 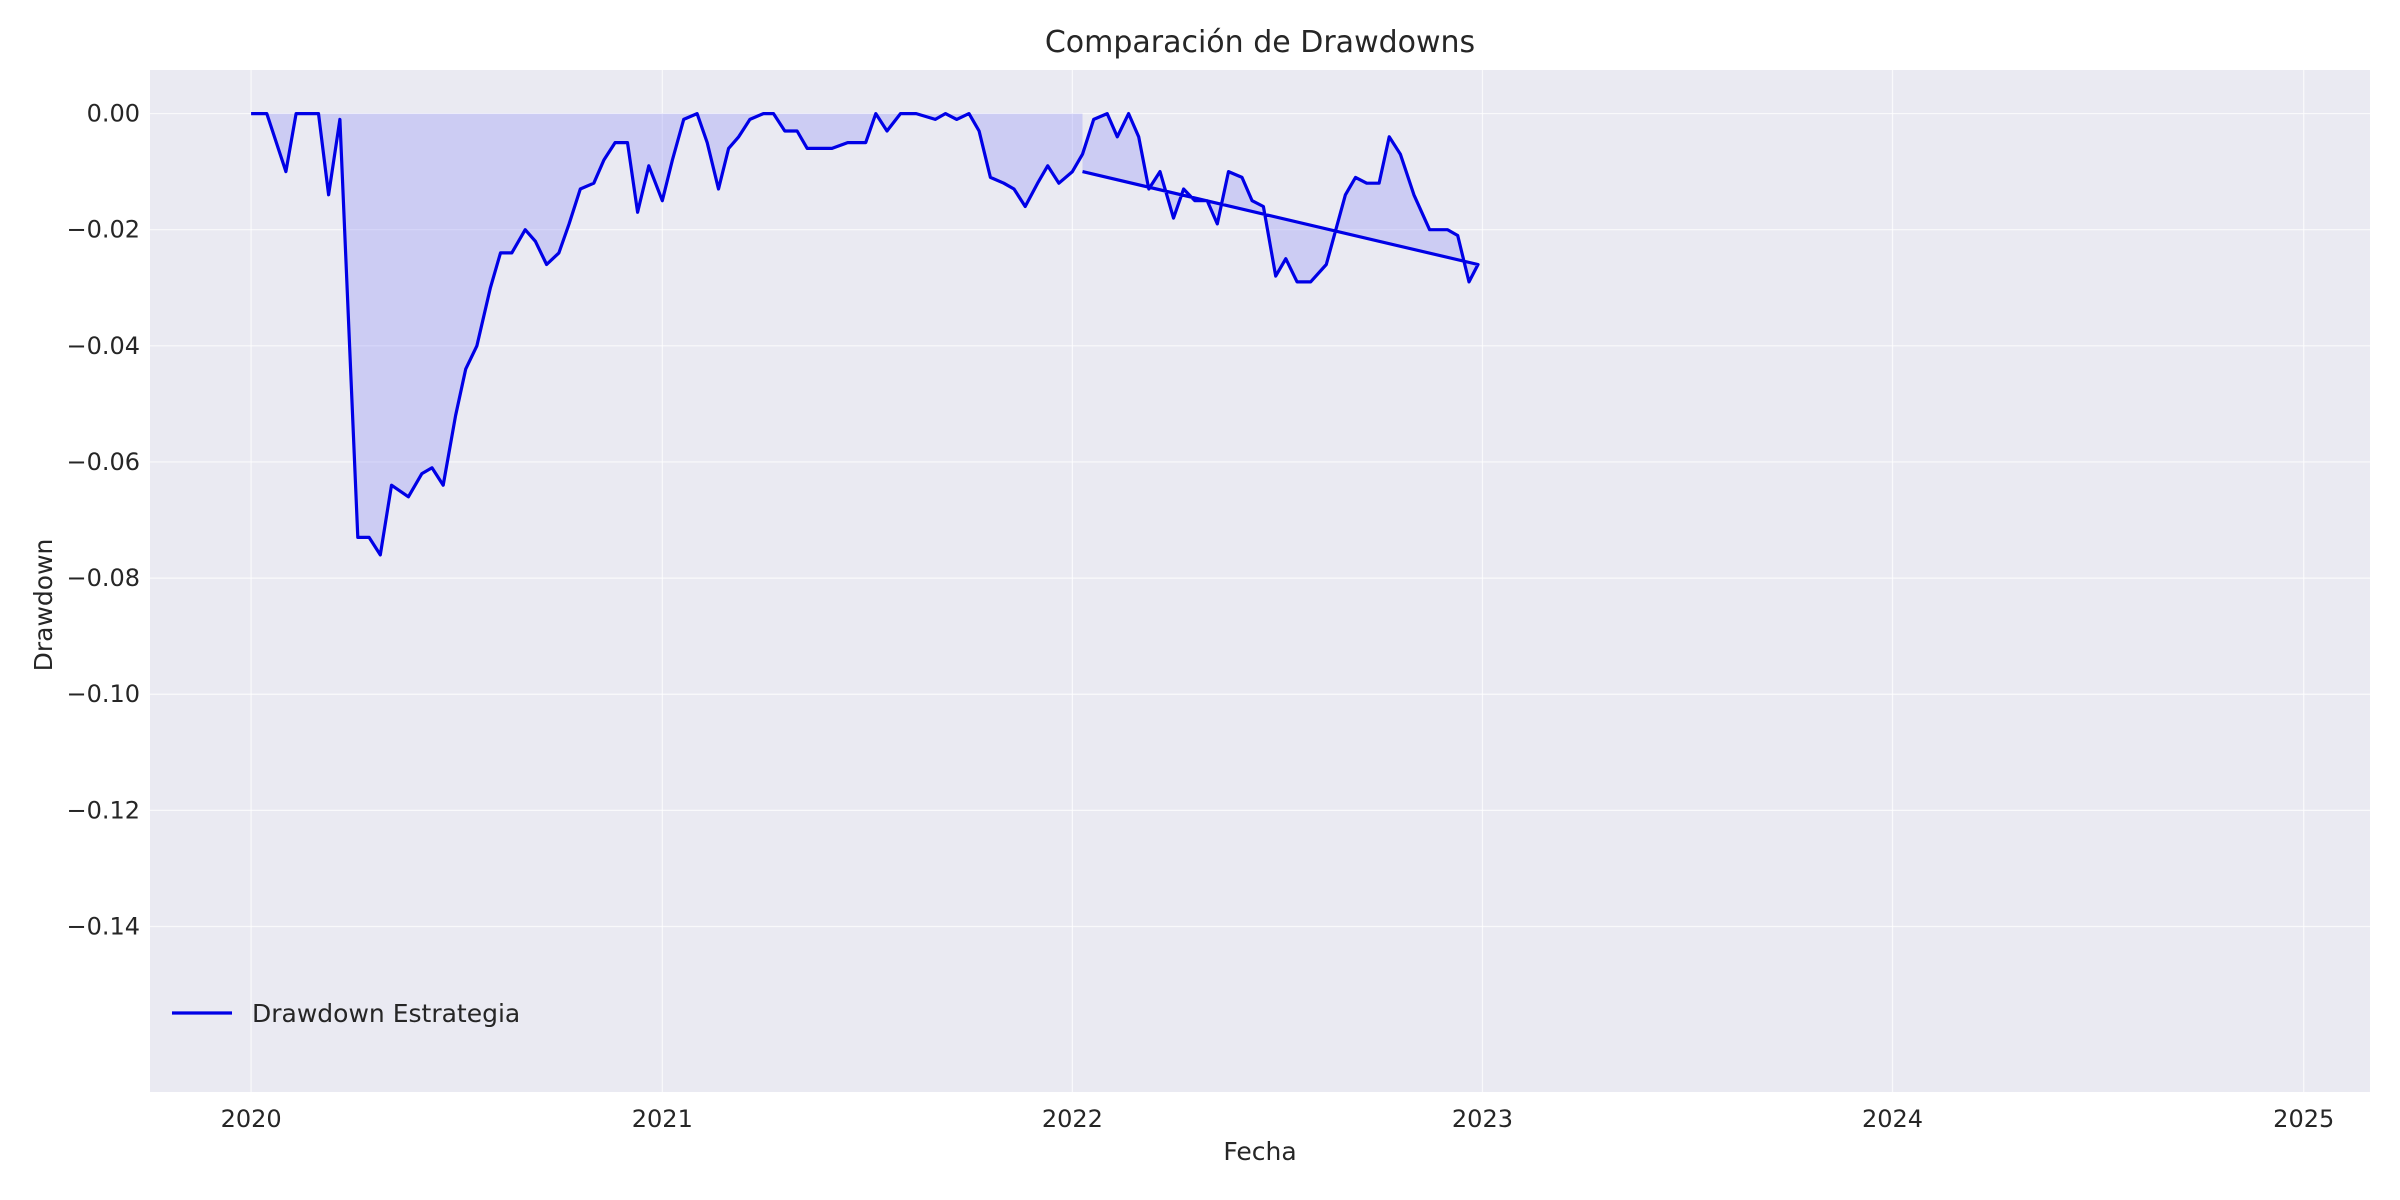 I want to click on y-tick-label: −0.06, so click(x=103, y=462).